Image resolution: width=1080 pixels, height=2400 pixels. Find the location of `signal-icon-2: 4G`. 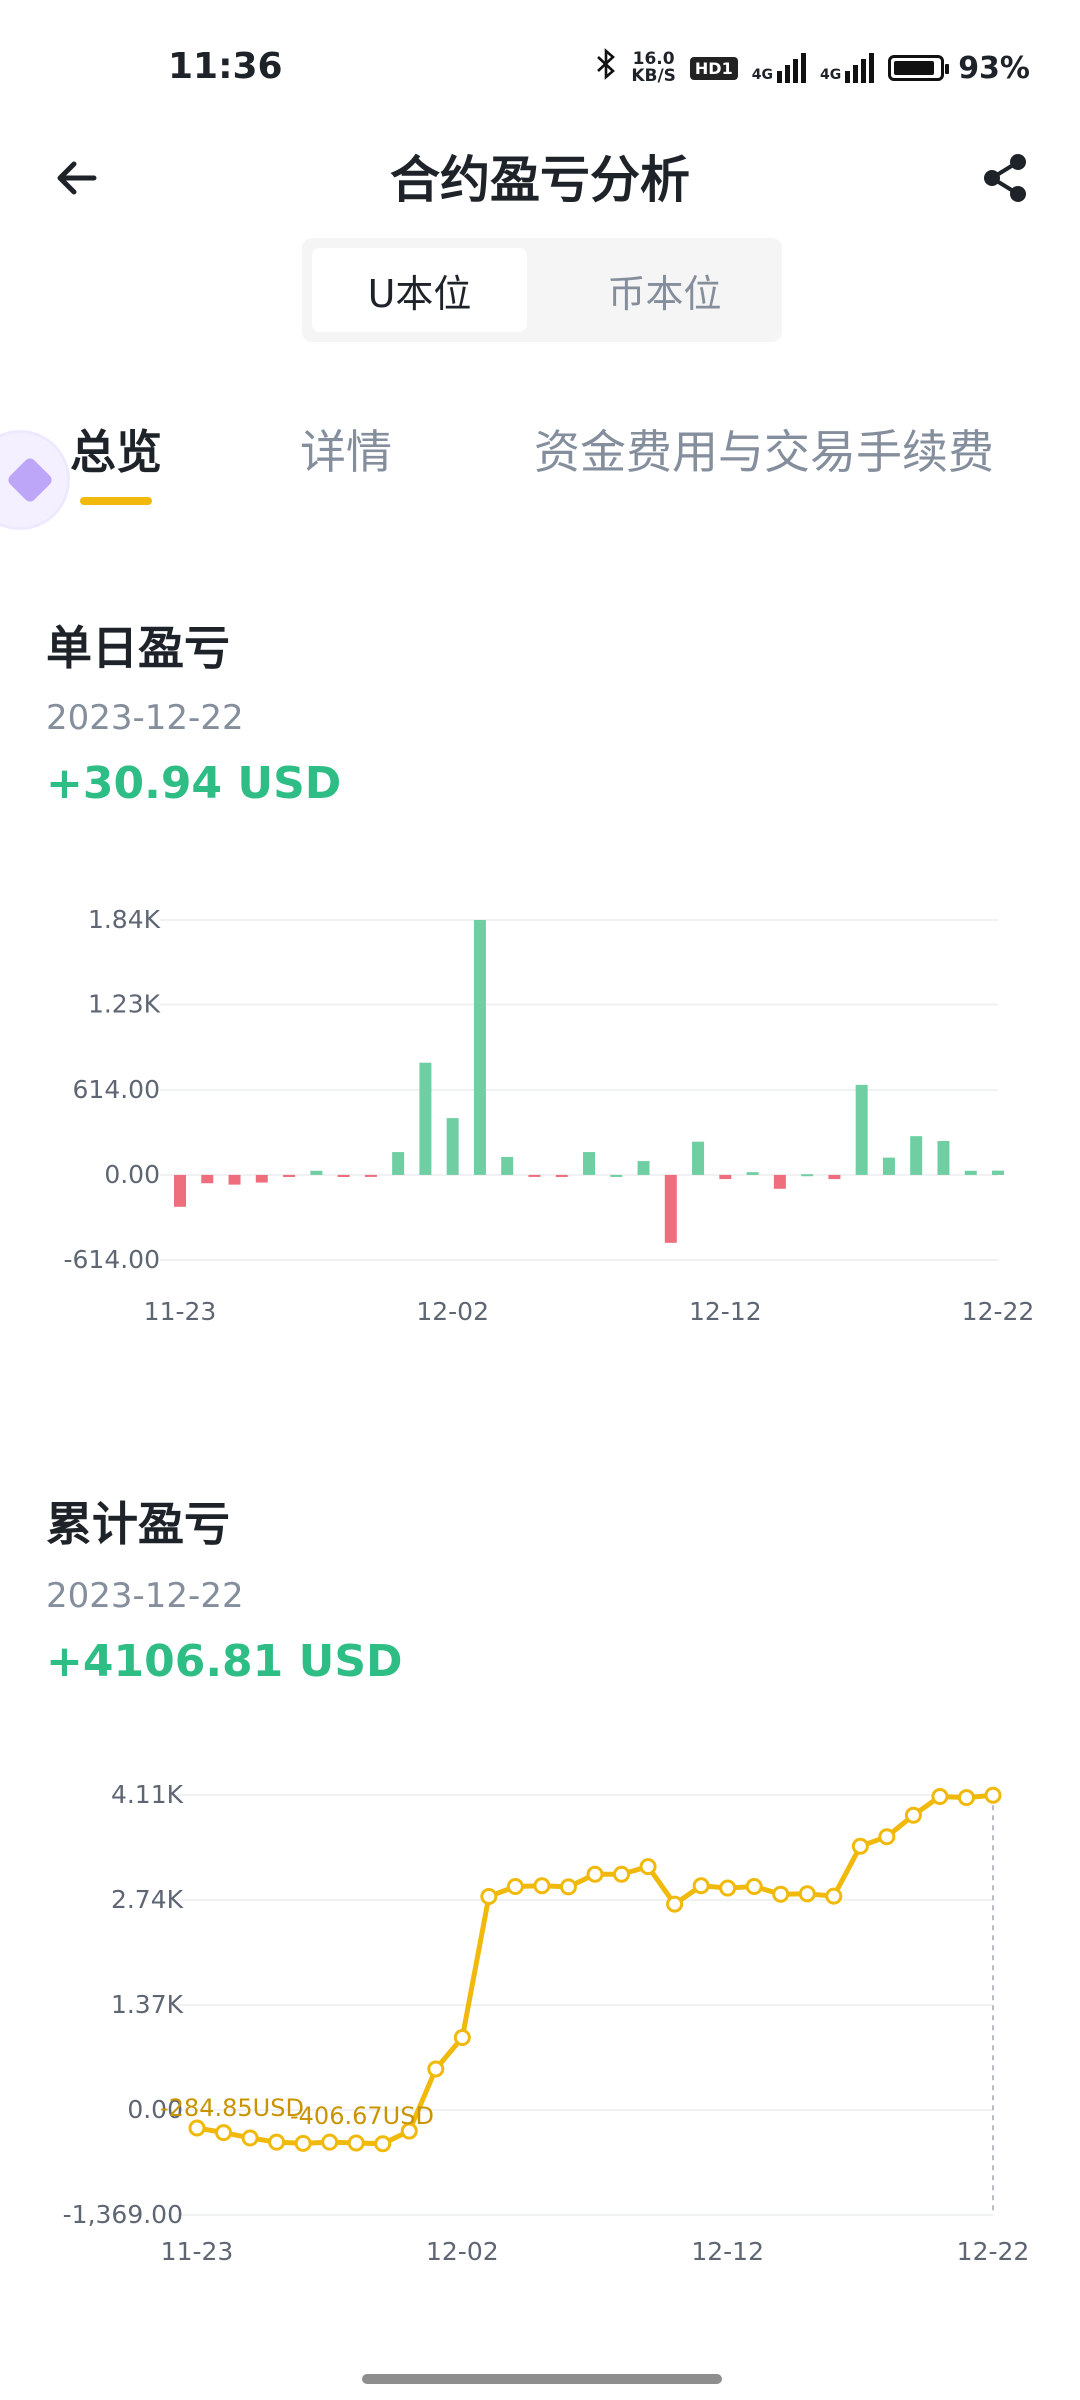

signal-icon-2: 4G is located at coordinates (847, 68).